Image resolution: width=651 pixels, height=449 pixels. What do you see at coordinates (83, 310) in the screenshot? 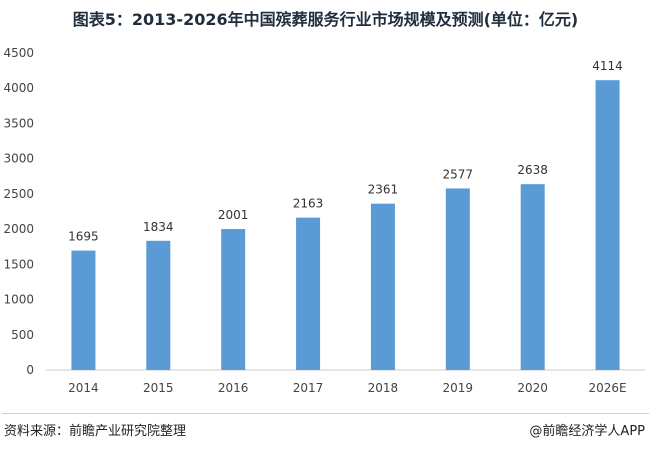
I see `bar-2014` at bounding box center [83, 310].